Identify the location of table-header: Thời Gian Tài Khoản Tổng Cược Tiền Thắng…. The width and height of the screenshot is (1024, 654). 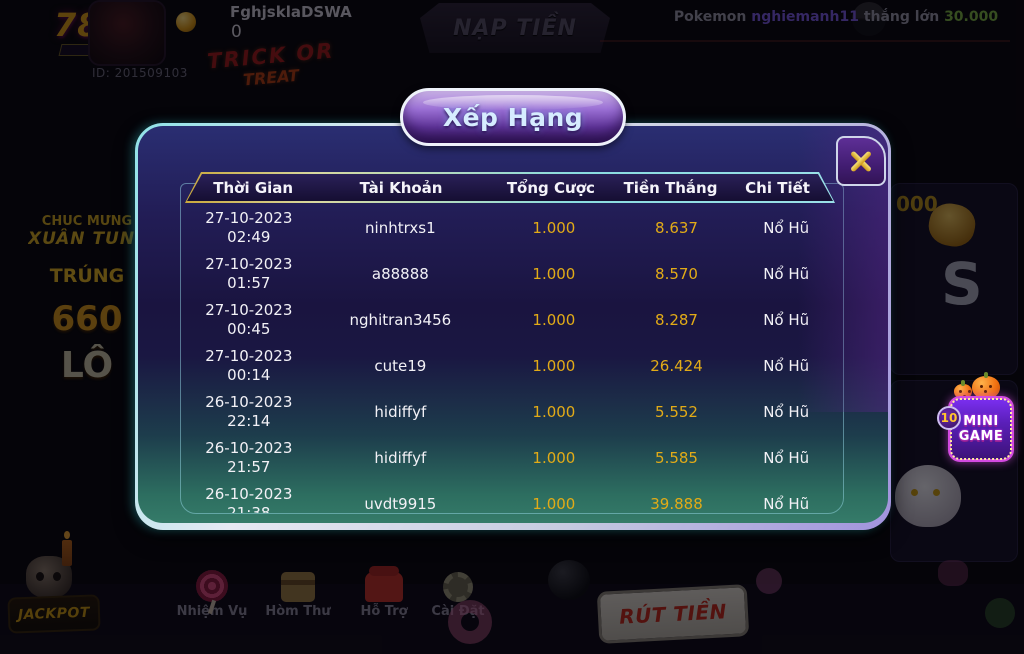
(510, 187).